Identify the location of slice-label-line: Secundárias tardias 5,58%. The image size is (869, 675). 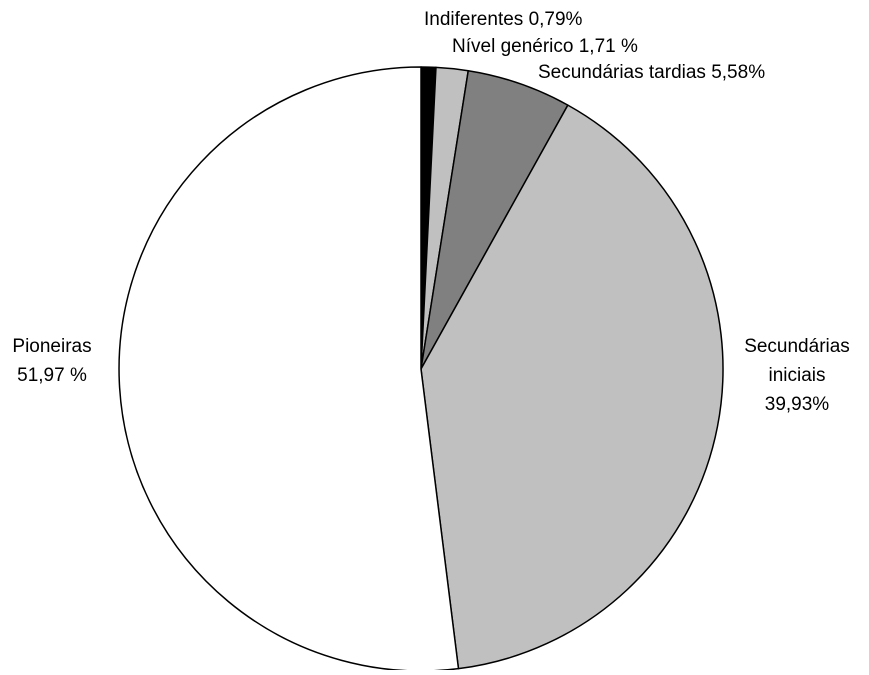
(651, 72).